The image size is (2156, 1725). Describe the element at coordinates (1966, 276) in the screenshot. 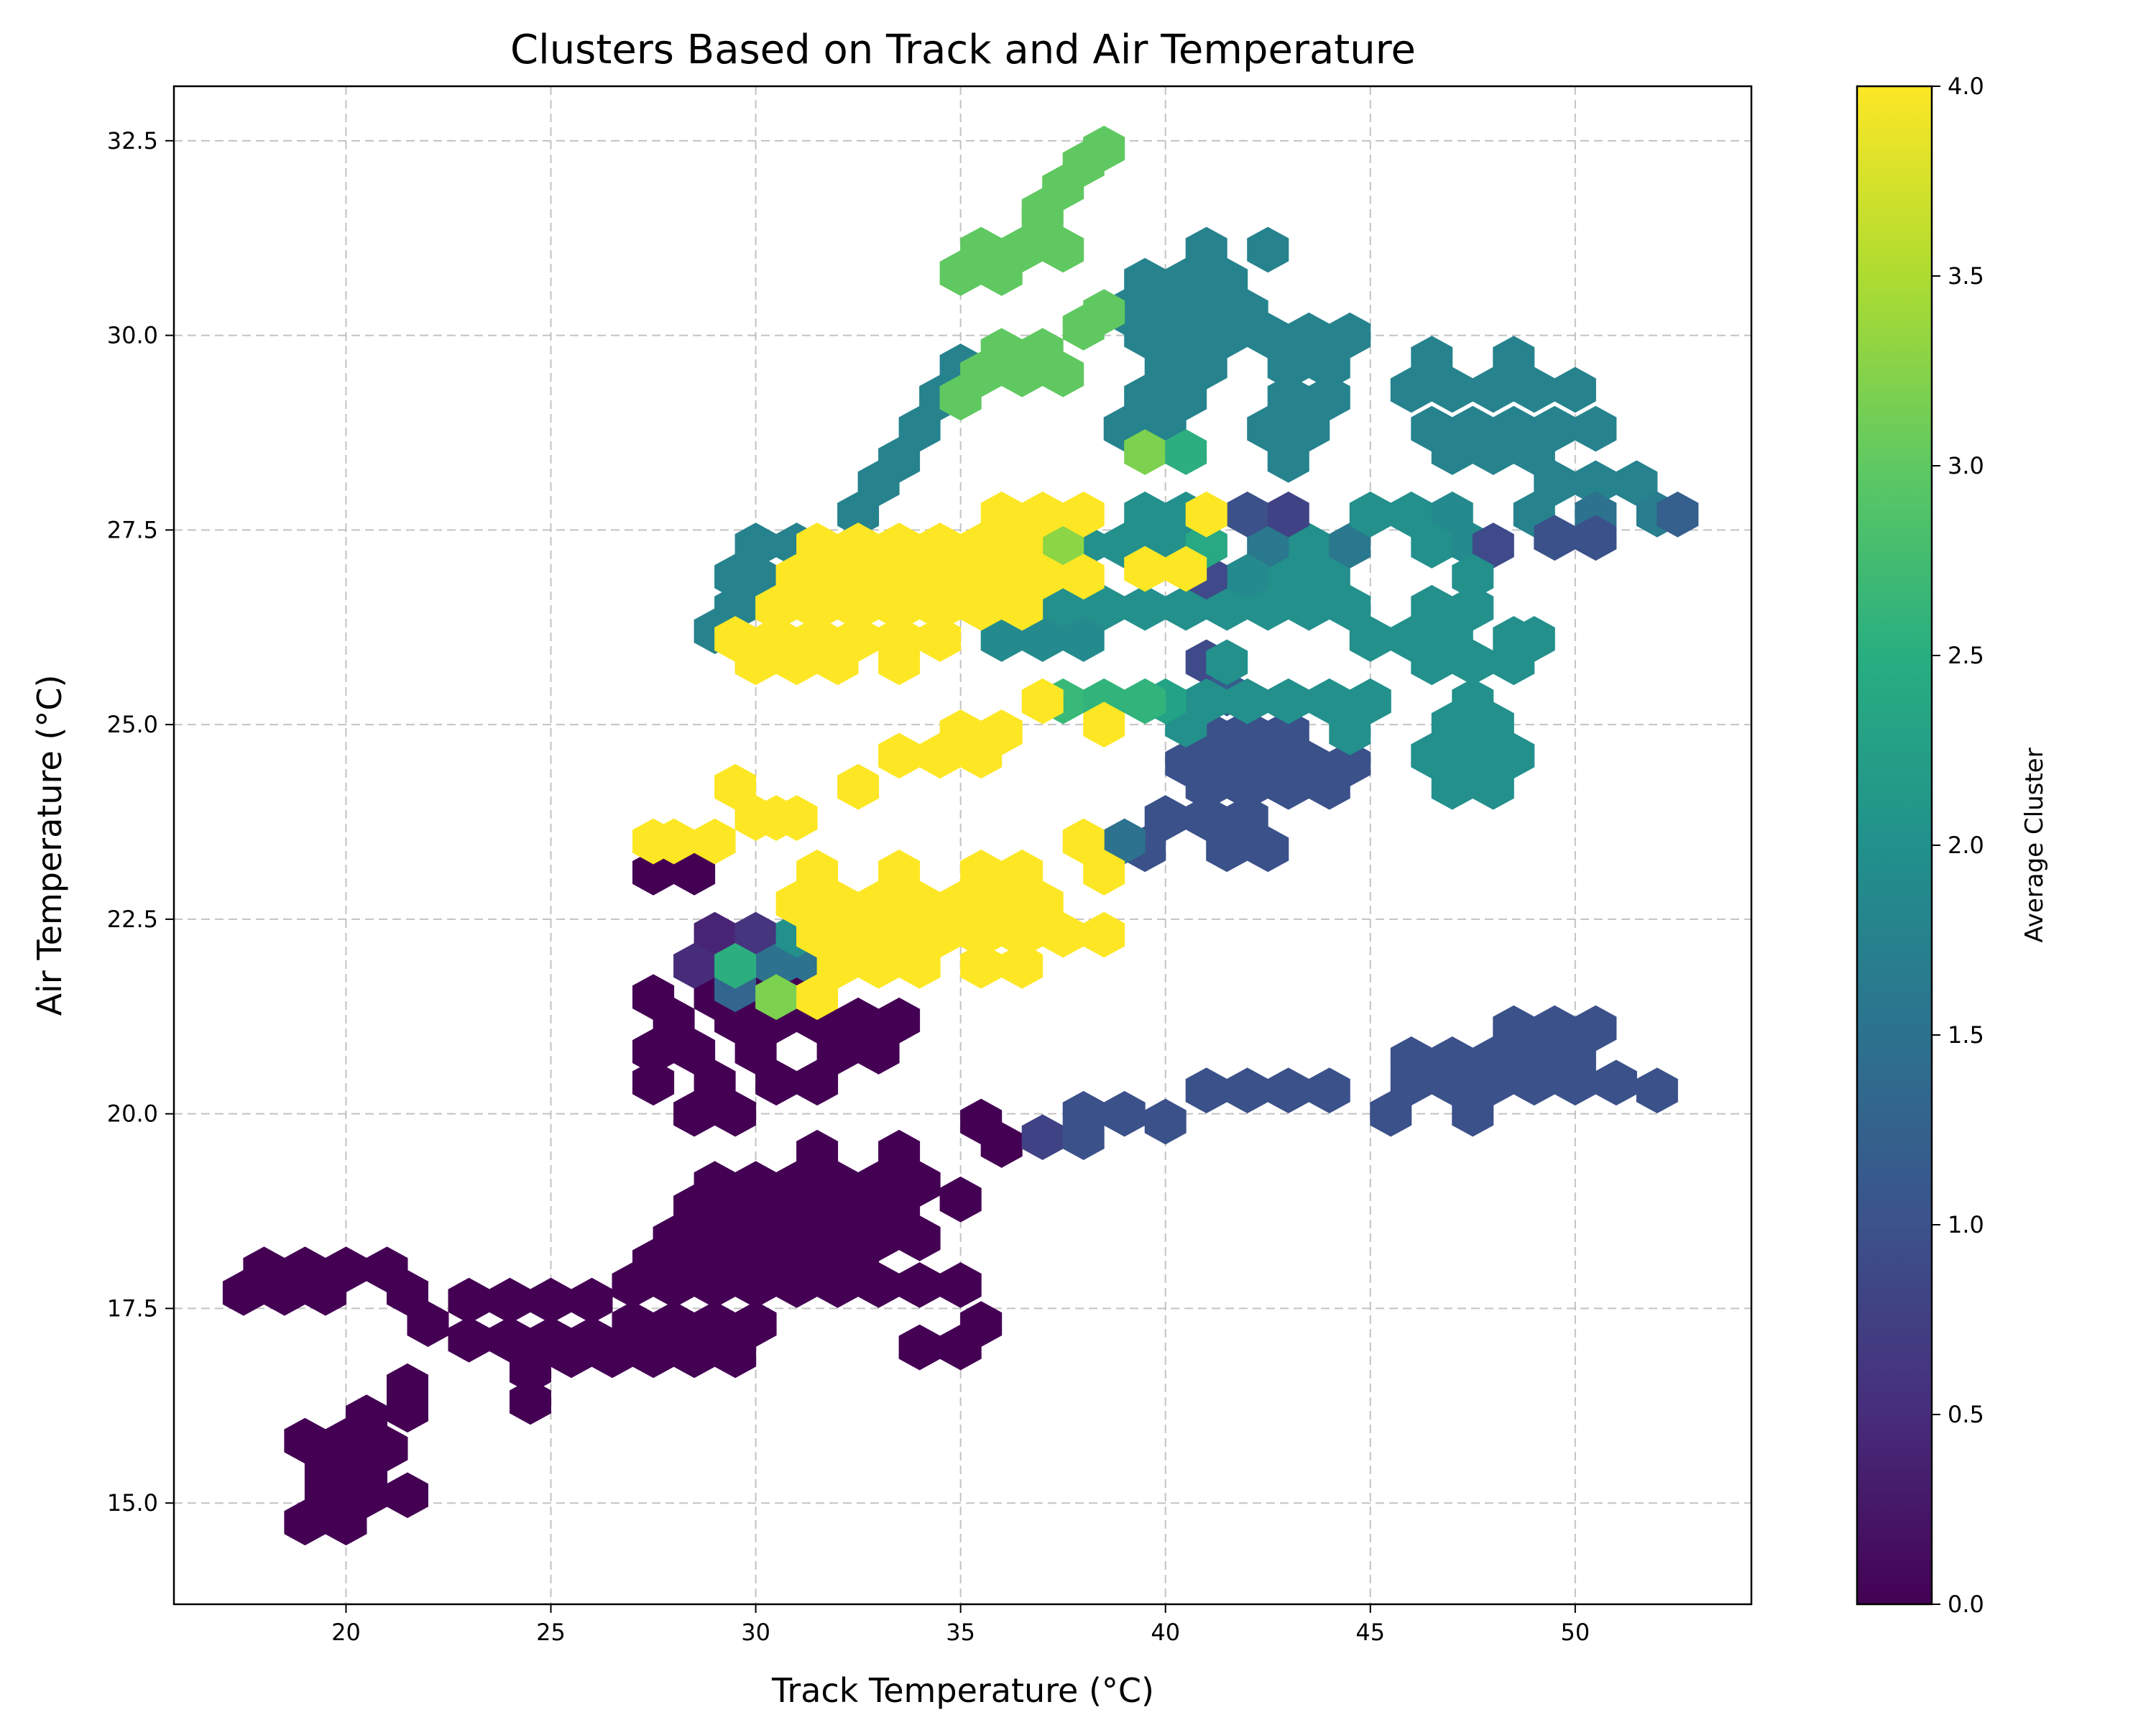

I see `colorbar-tick-label: 3.5` at that location.